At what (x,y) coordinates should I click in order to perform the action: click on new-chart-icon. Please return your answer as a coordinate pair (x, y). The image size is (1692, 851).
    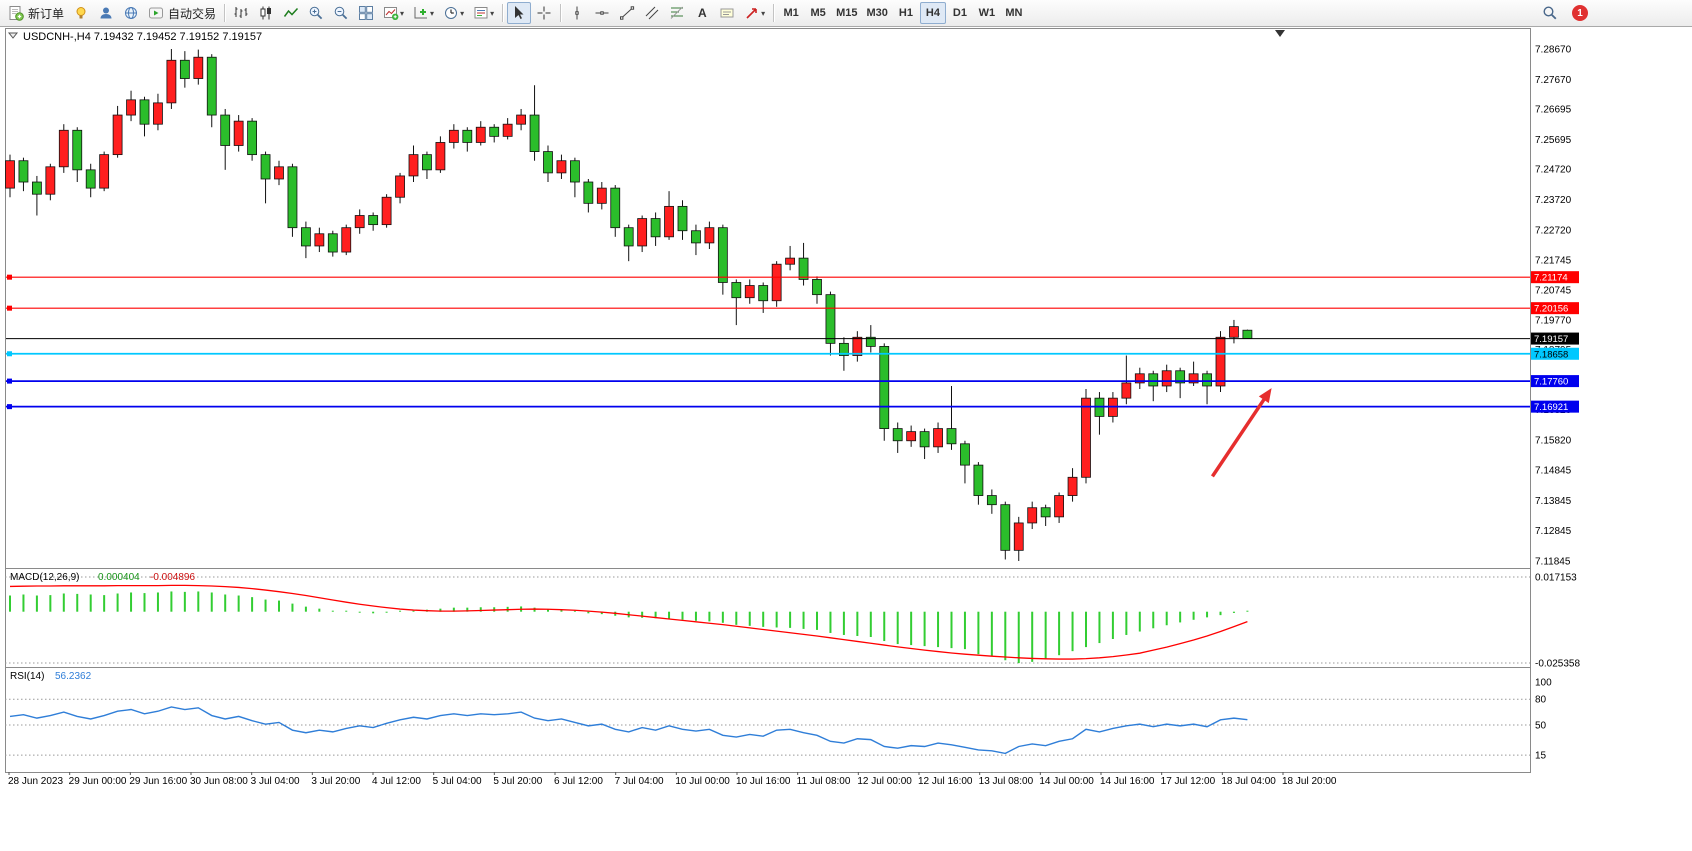
    Looking at the image, I should click on (391, 13).